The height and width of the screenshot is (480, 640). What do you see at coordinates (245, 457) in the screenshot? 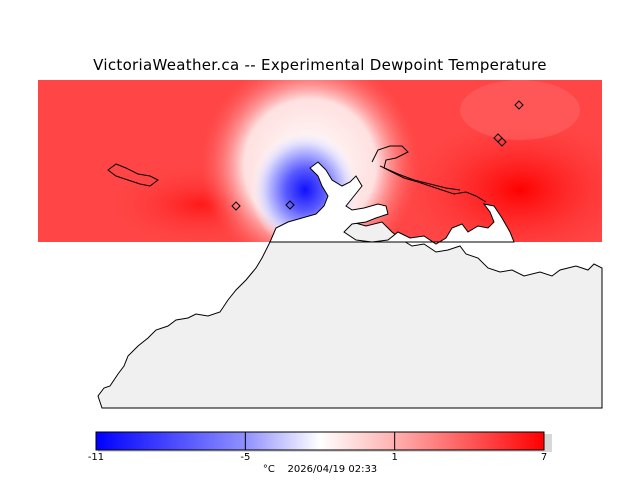
I see `legend-tick-label: -5` at bounding box center [245, 457].